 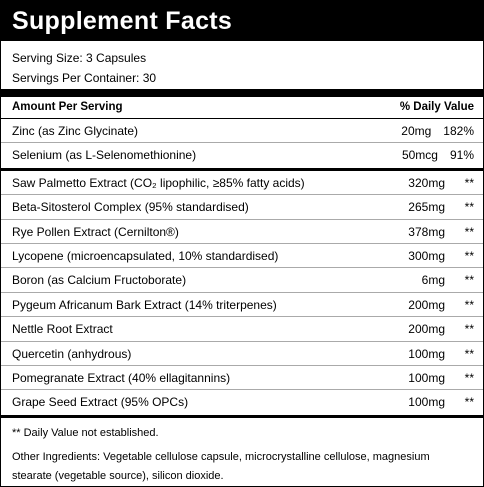 I want to click on nutrient-row: Quercetin (anhydrous) 100mg **, so click(x=242, y=354).